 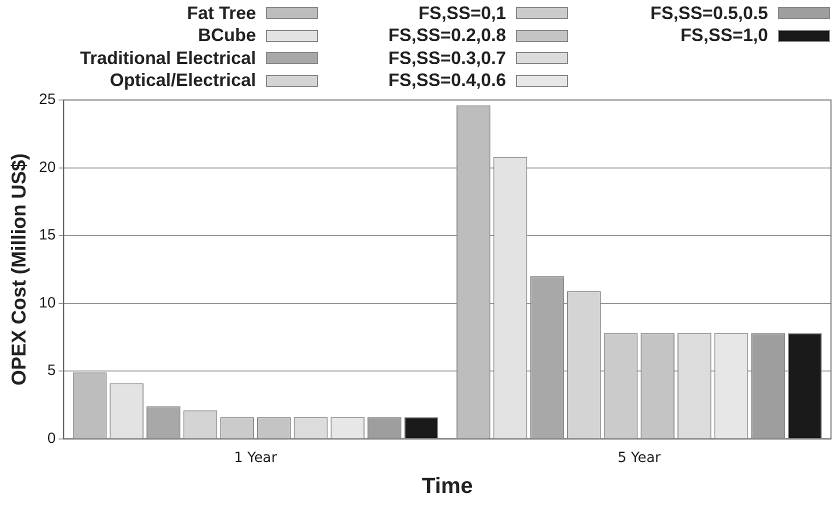 I want to click on y-tick-label: 25, so click(x=47, y=99).